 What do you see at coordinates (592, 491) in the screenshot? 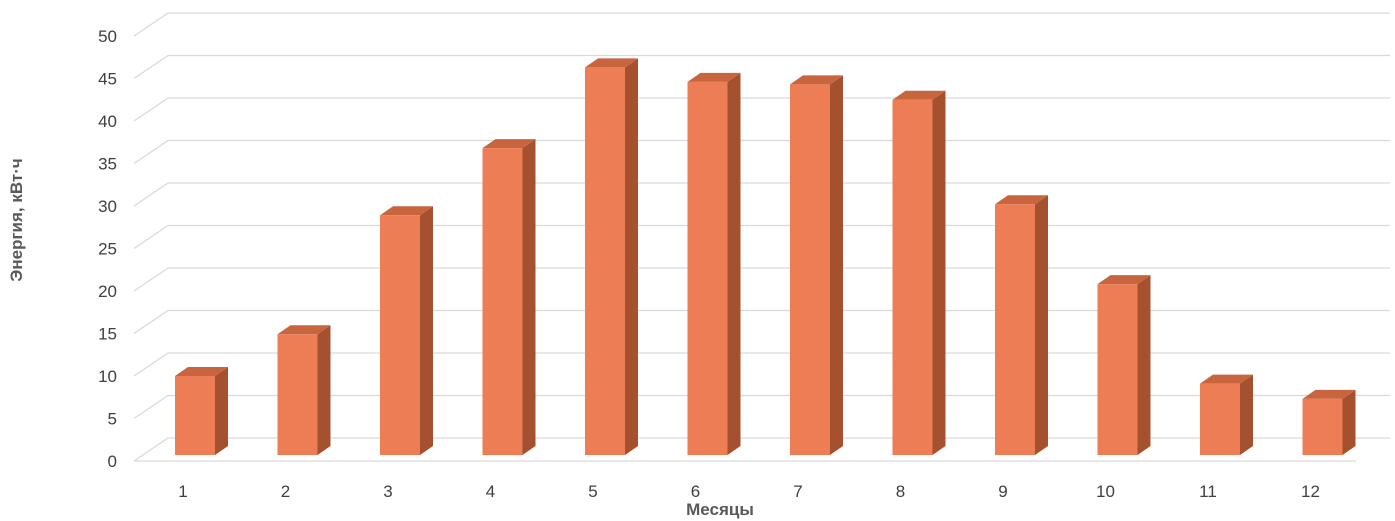
I see `x-tick-label: 5` at bounding box center [592, 491].